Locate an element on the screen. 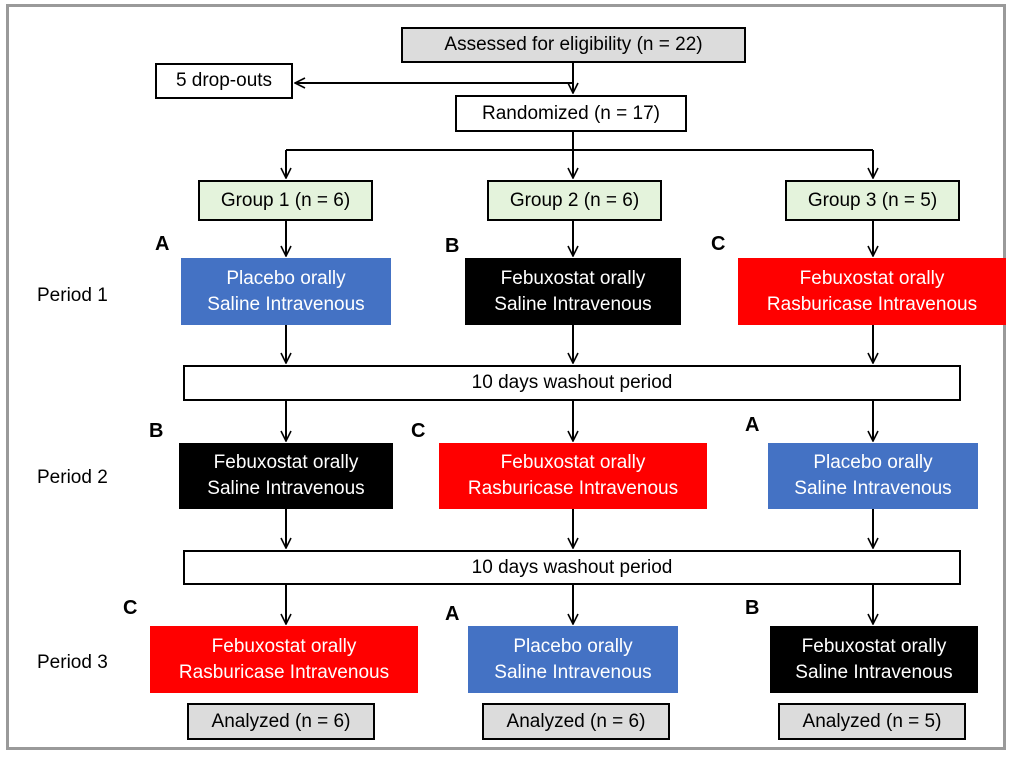 The height and width of the screenshot is (758, 1016). group-1-label: Group 1 (n = 6) is located at coordinates (285, 200).